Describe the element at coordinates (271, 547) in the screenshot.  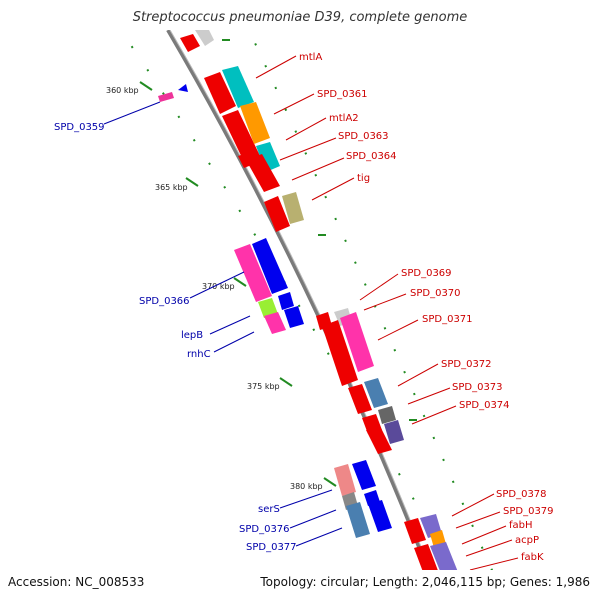
I see `gene-label-SPD_0377: SPD_0377` at that location.